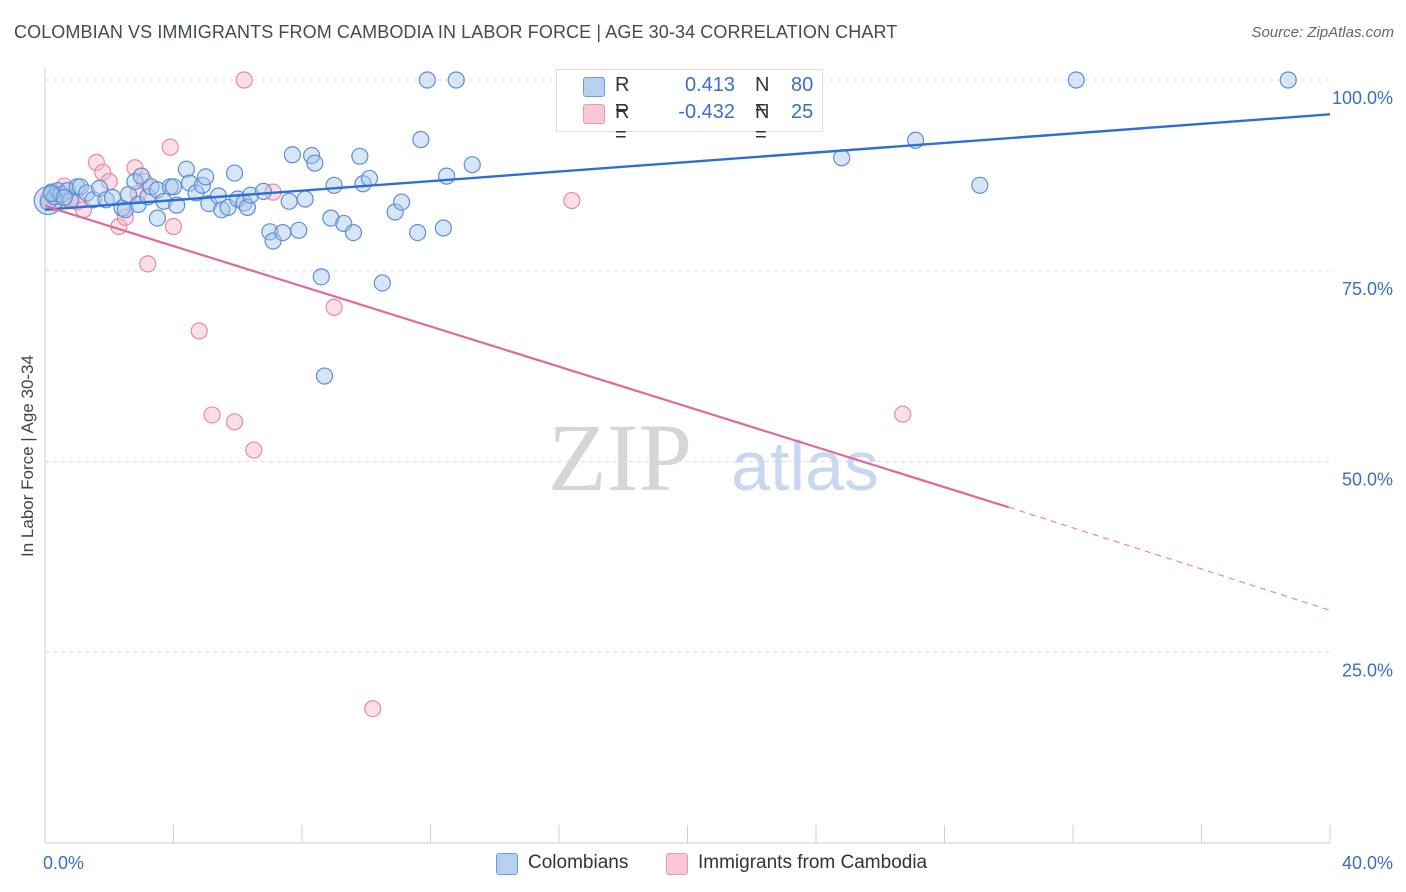 This screenshot has width=1406, height=892. I want to click on watermark: ZIP atlas, so click(713, 457).